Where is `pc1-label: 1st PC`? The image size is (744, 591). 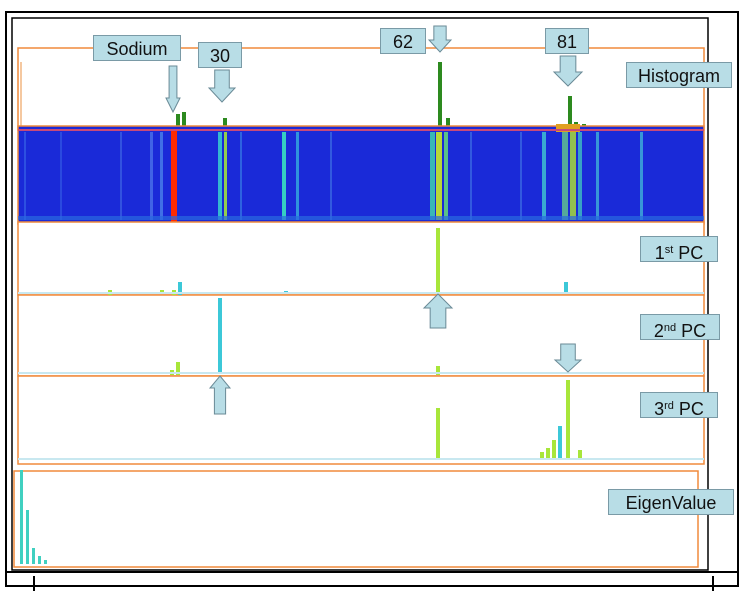 pc1-label: 1st PC is located at coordinates (679, 249).